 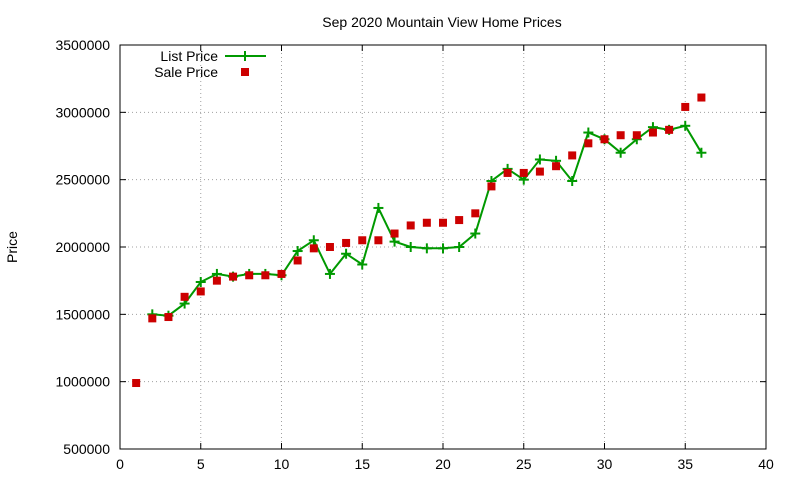 What do you see at coordinates (524, 464) in the screenshot?
I see `x-tick-label: 25` at bounding box center [524, 464].